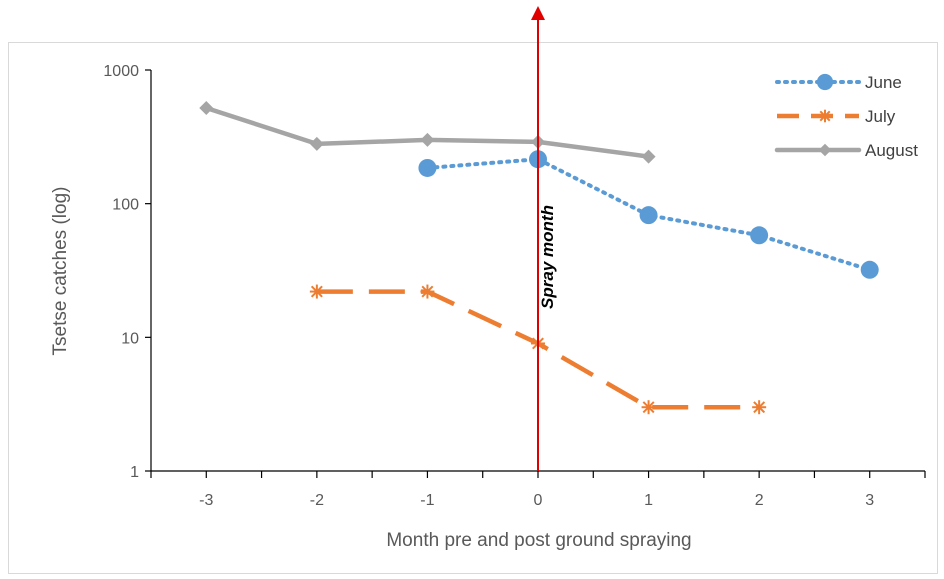 Image resolution: width=944 pixels, height=579 pixels. What do you see at coordinates (838, 82) in the screenshot?
I see `legend-item-june: June` at bounding box center [838, 82].